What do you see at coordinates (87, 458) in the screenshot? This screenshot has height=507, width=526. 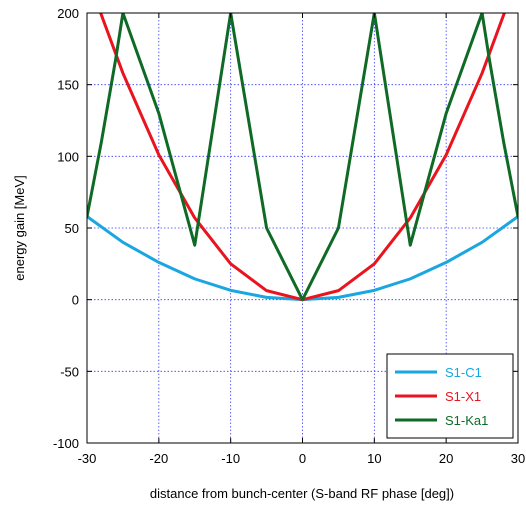 I see `x-tick-label: -30` at bounding box center [87, 458].